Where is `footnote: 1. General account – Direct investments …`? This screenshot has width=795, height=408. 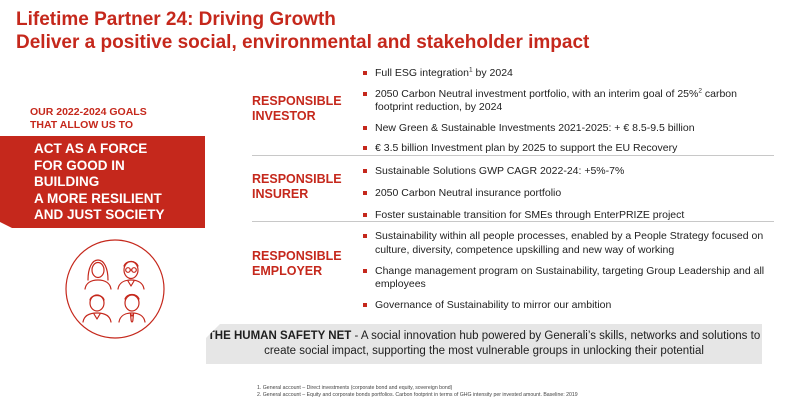 footnote: 1. General account – Direct investments … is located at coordinates (355, 388).